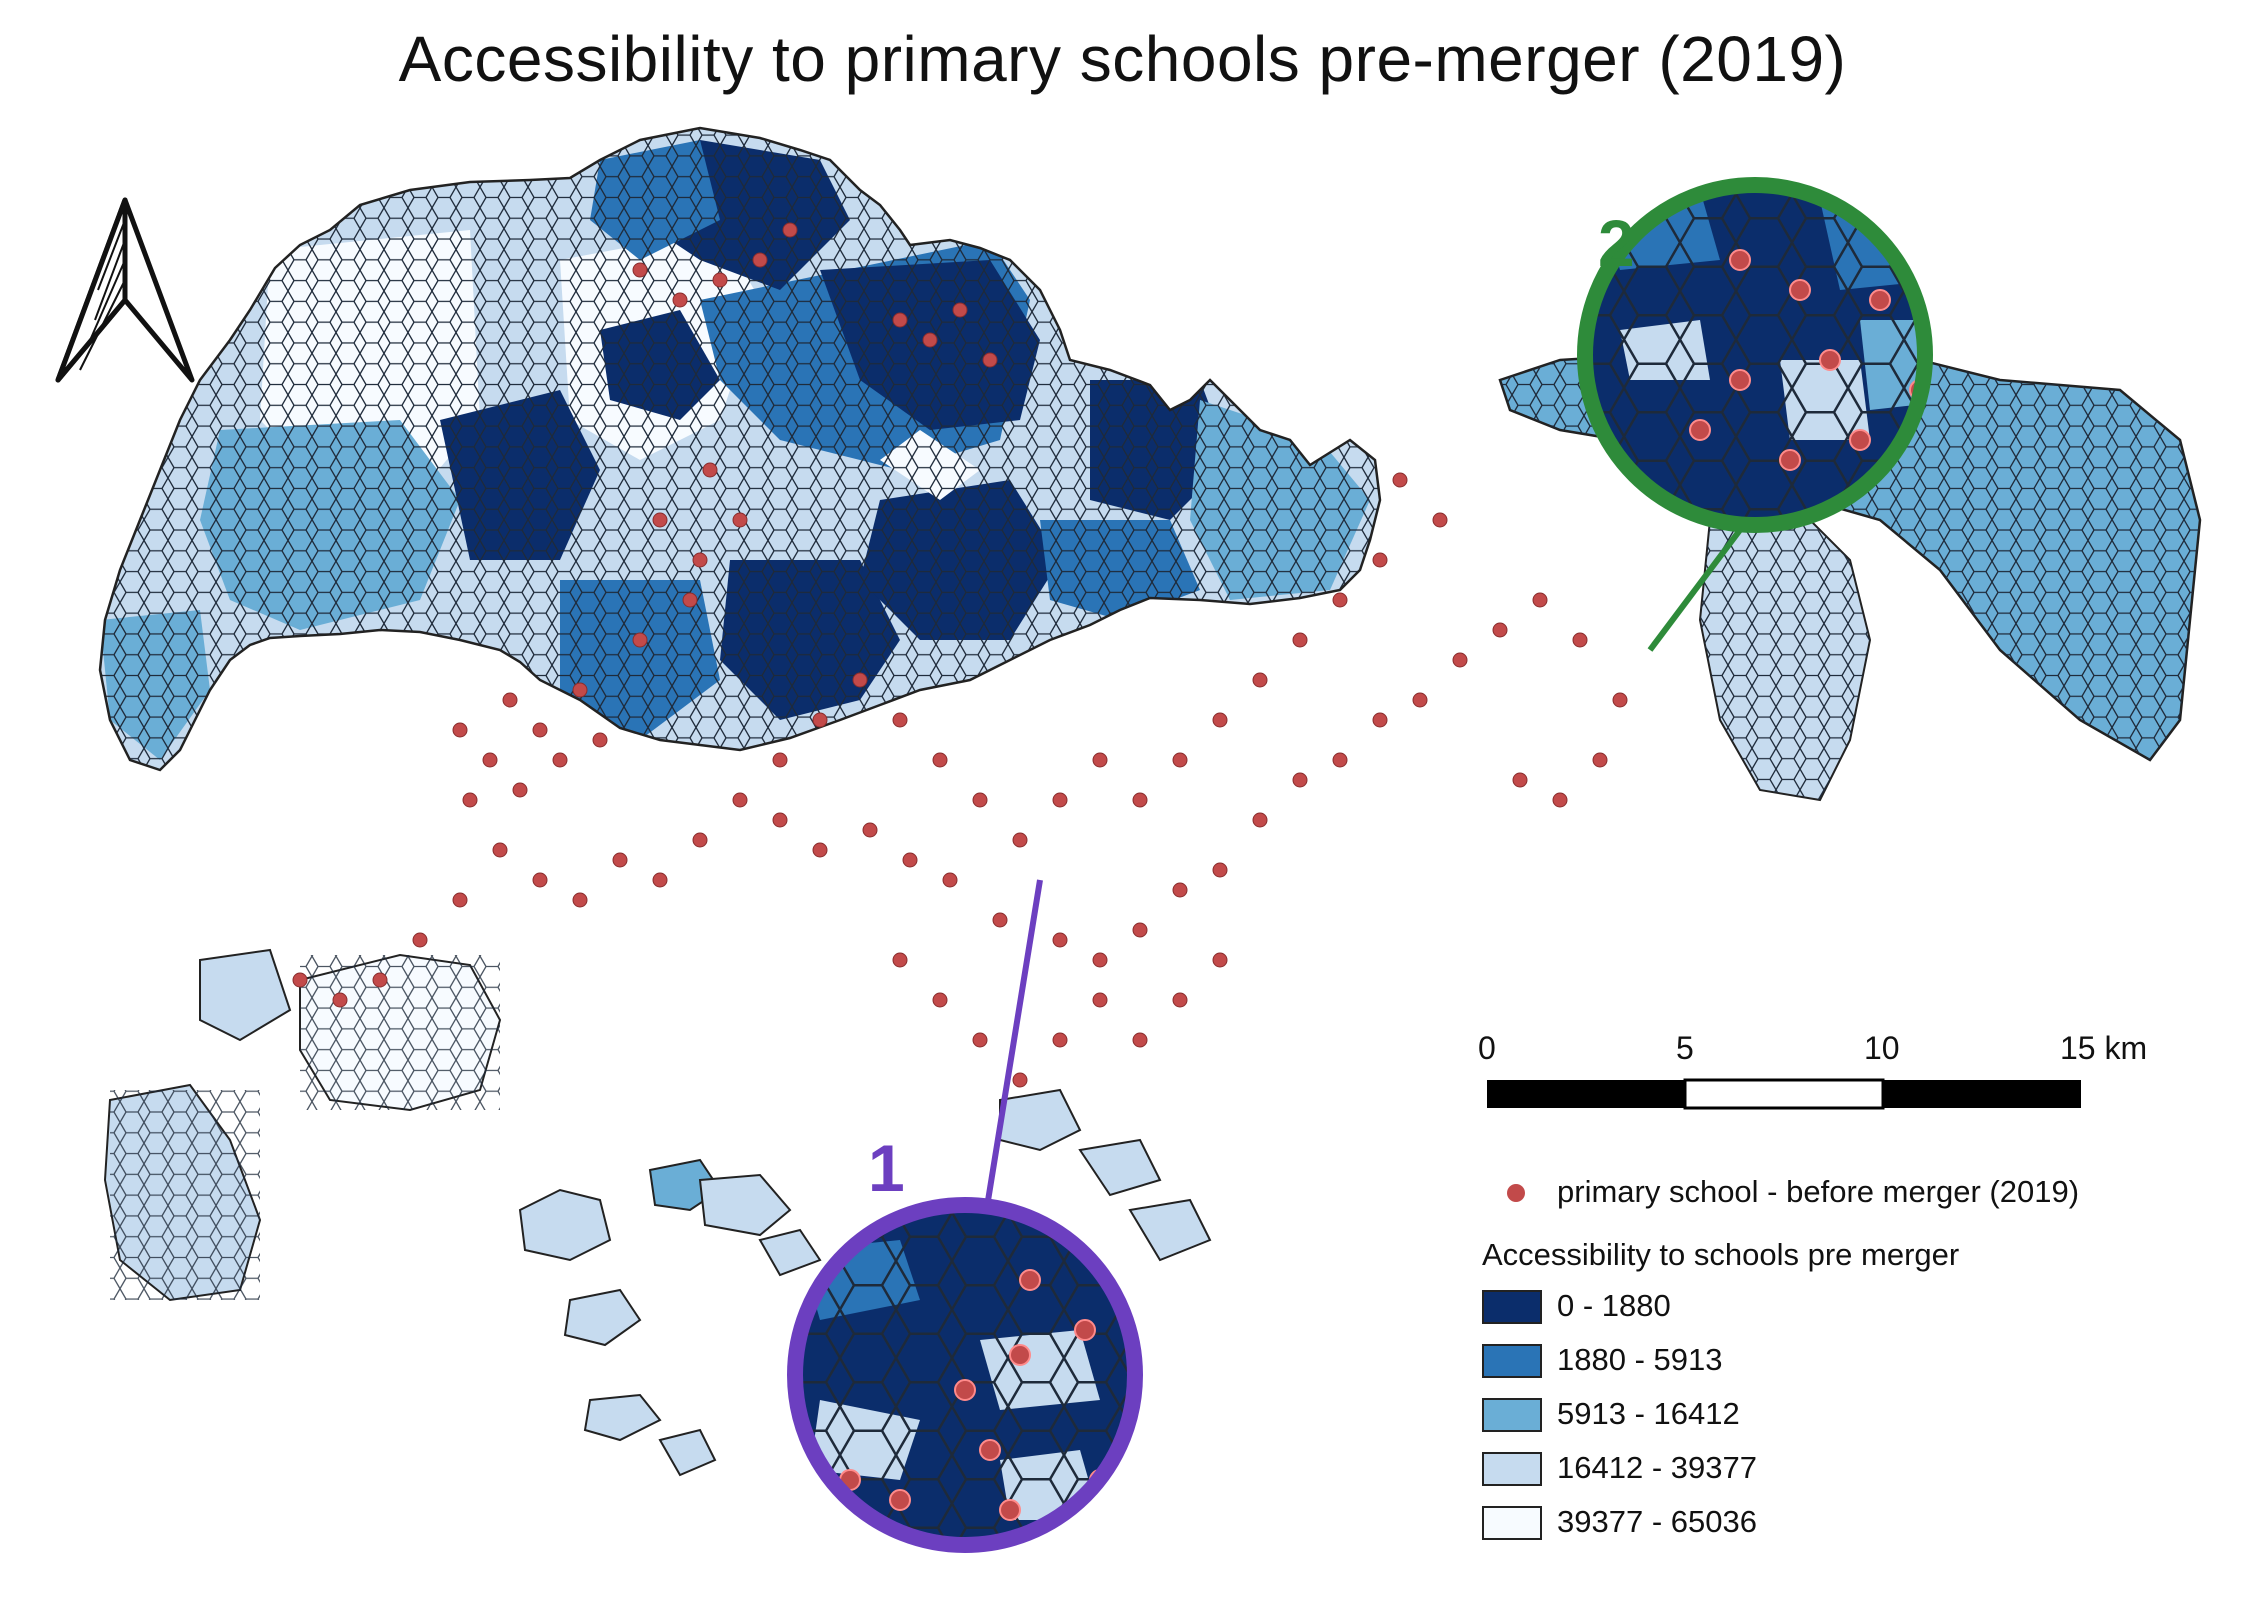 This screenshot has width=2245, height=1602. What do you see at coordinates (1487, 1048) in the screenshot?
I see `scale-label-0: 0` at bounding box center [1487, 1048].